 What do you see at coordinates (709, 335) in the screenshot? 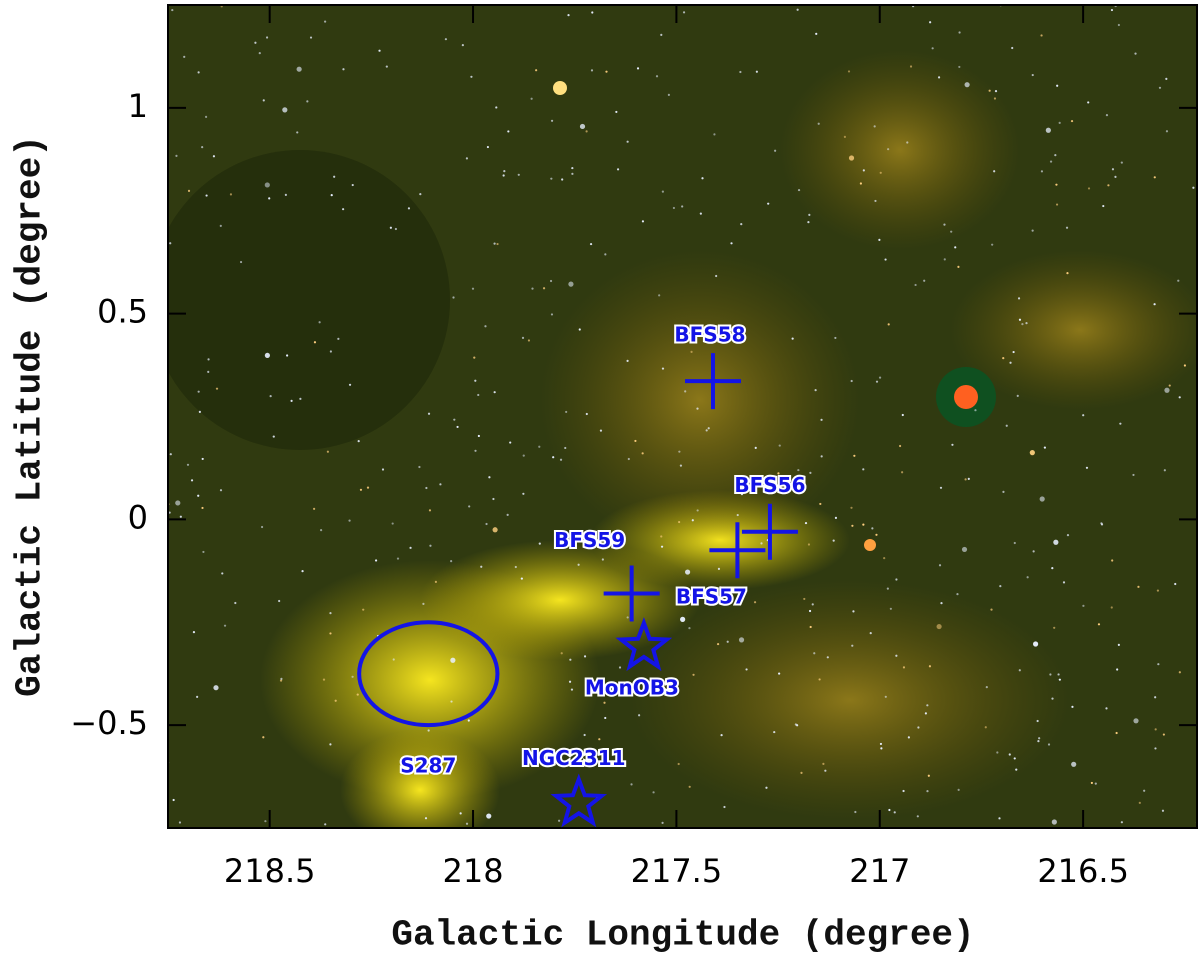
I see `marker-label: BFS58` at bounding box center [709, 335].